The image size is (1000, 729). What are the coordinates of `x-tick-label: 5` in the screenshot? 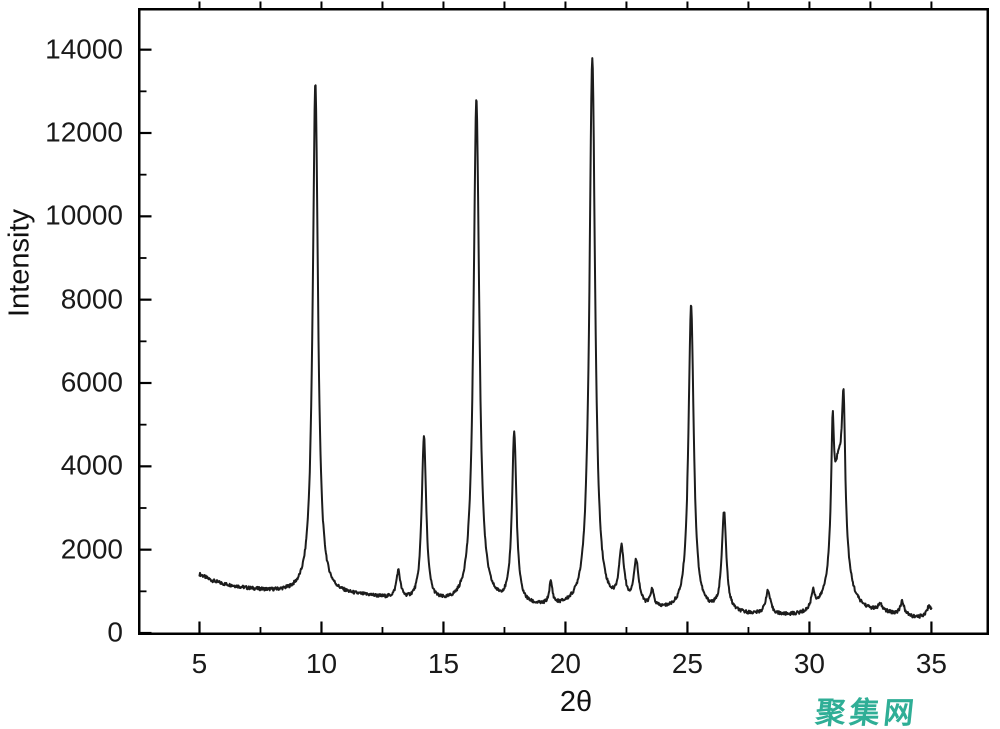 It's located at (199, 663).